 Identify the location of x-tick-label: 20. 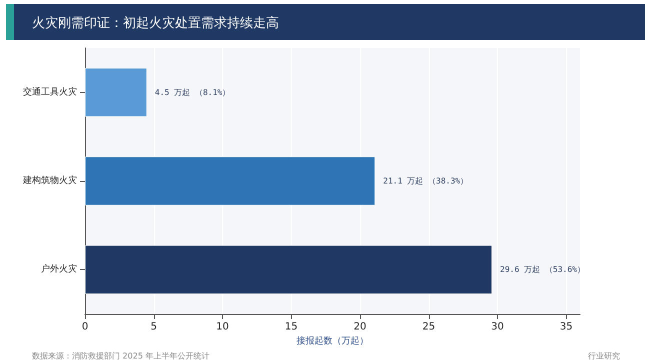
(360, 327).